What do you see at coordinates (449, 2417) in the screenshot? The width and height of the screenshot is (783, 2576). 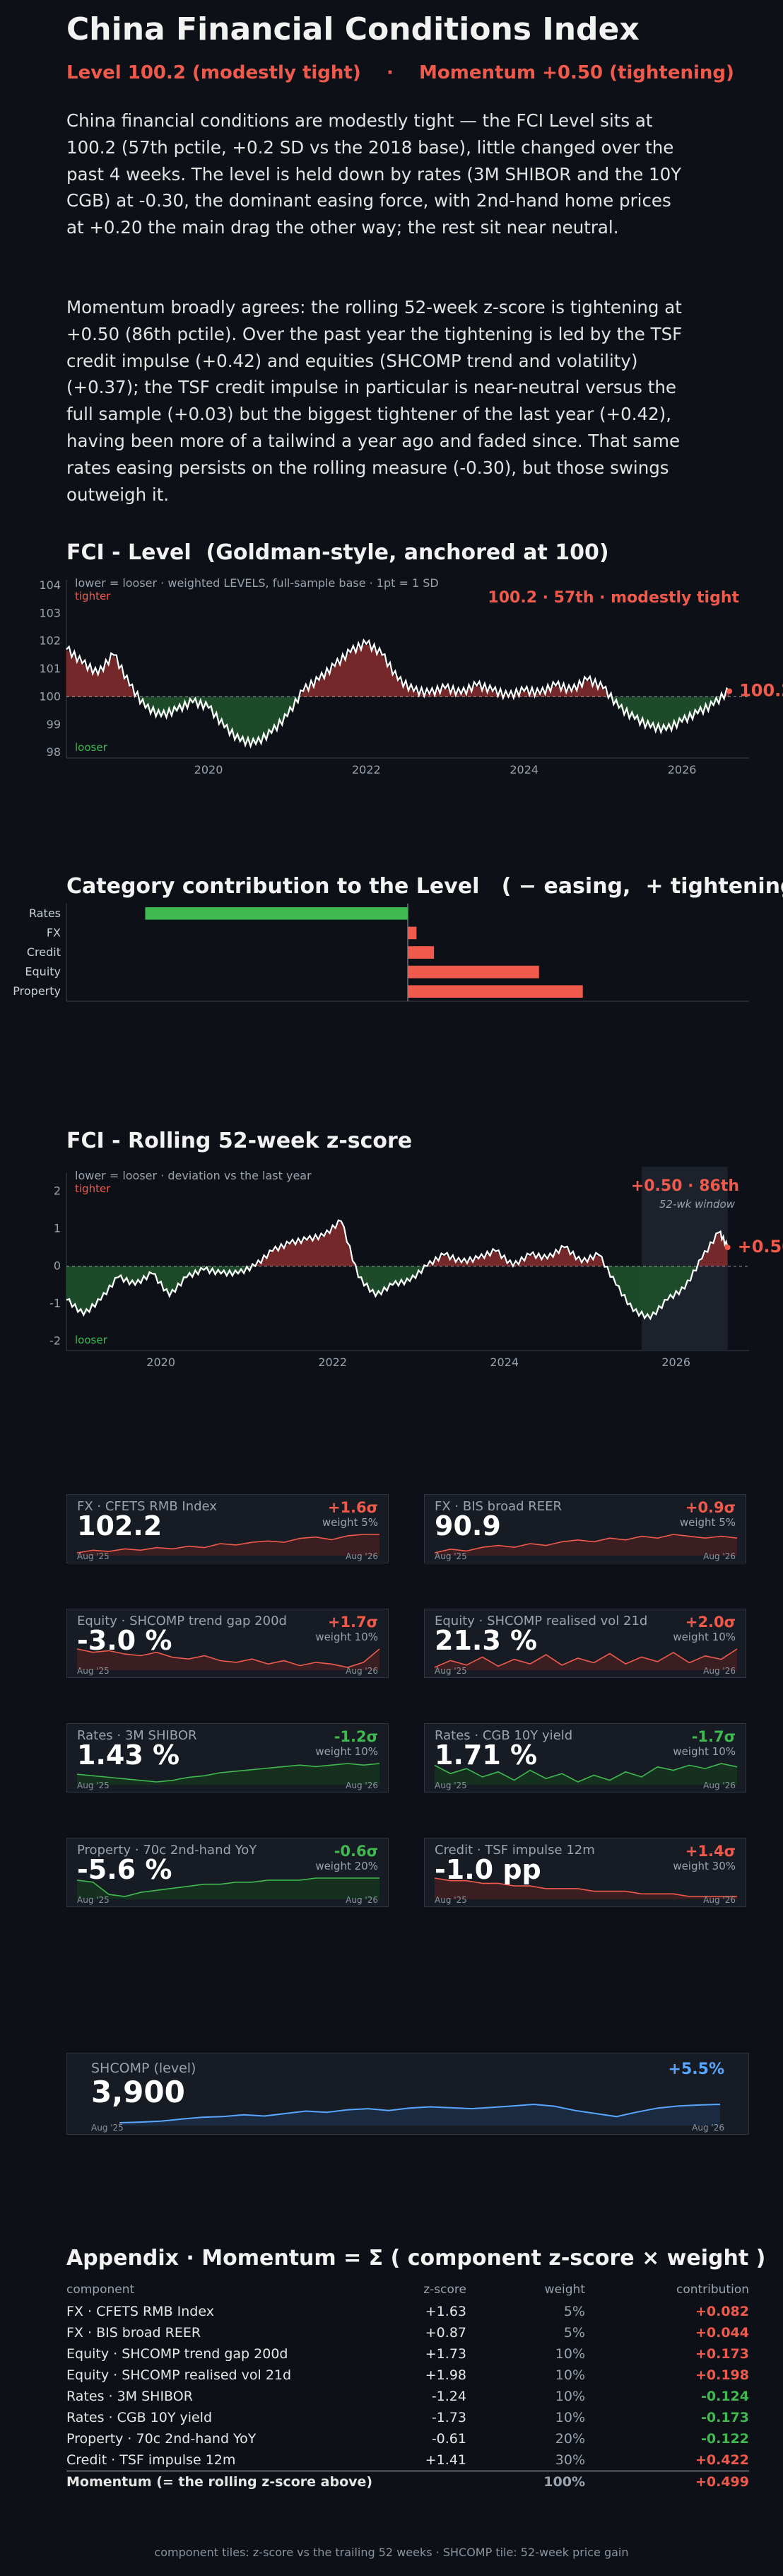 I see `appendix-z: -1.73` at bounding box center [449, 2417].